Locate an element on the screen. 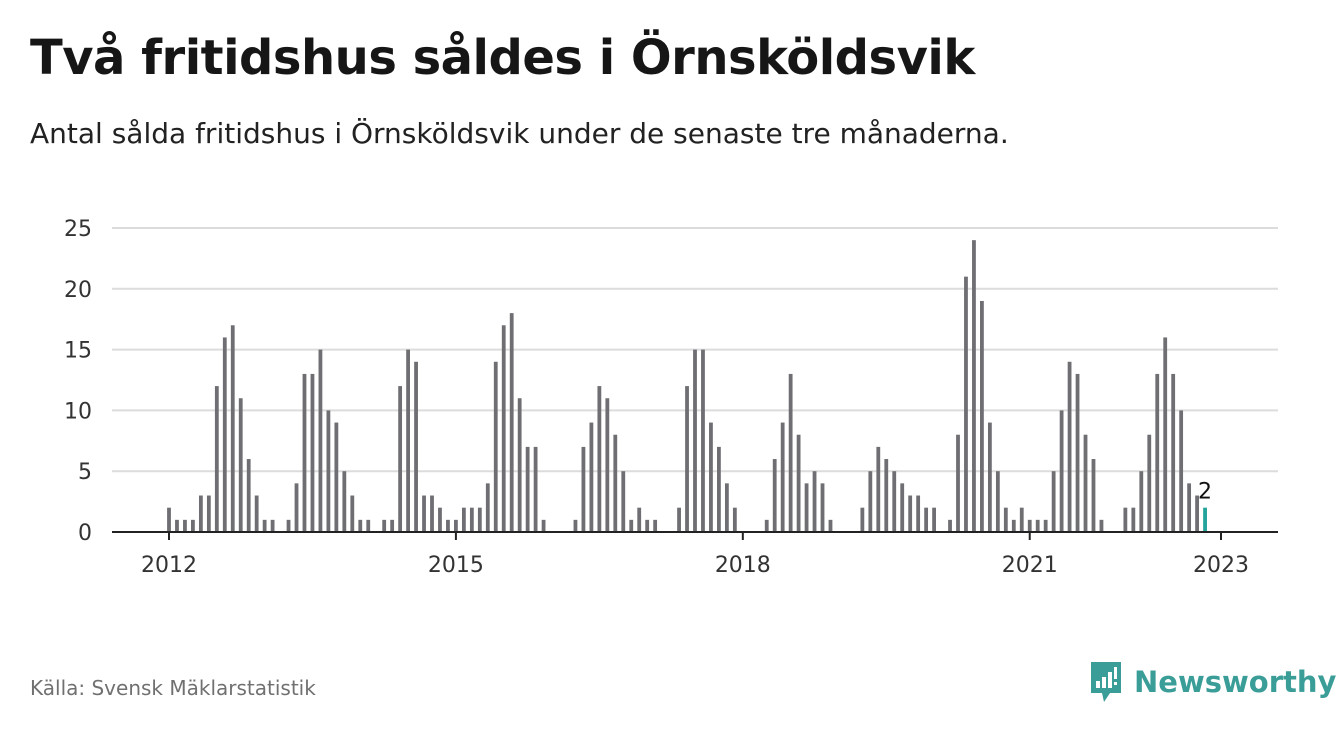 This screenshot has width=1340, height=734. x-tick-label: 2021 is located at coordinates (1030, 565).